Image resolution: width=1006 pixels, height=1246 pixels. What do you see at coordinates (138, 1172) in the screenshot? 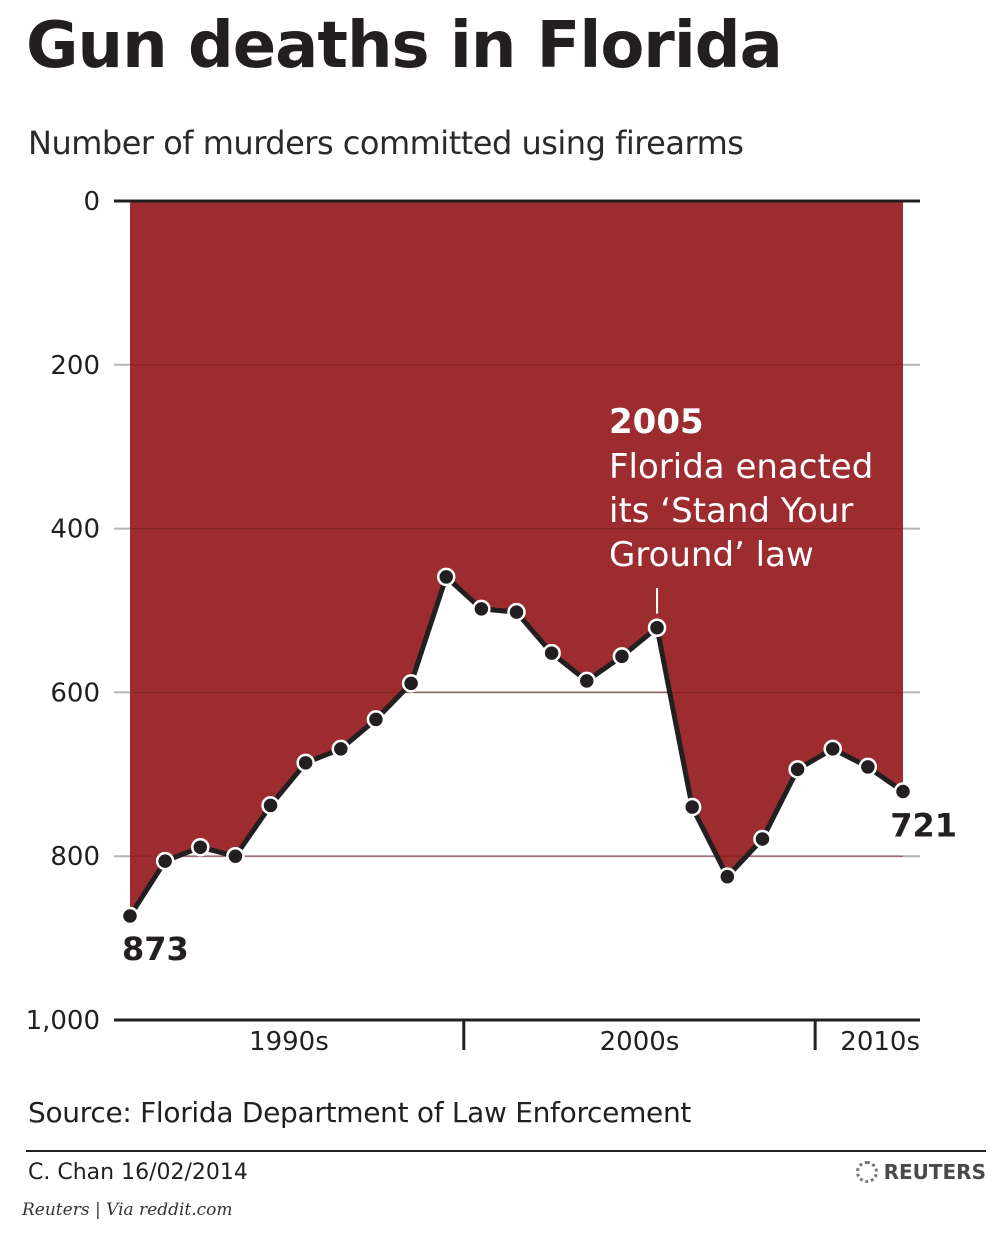
I see `byline: C. Chan 16/02/2014` at bounding box center [138, 1172].